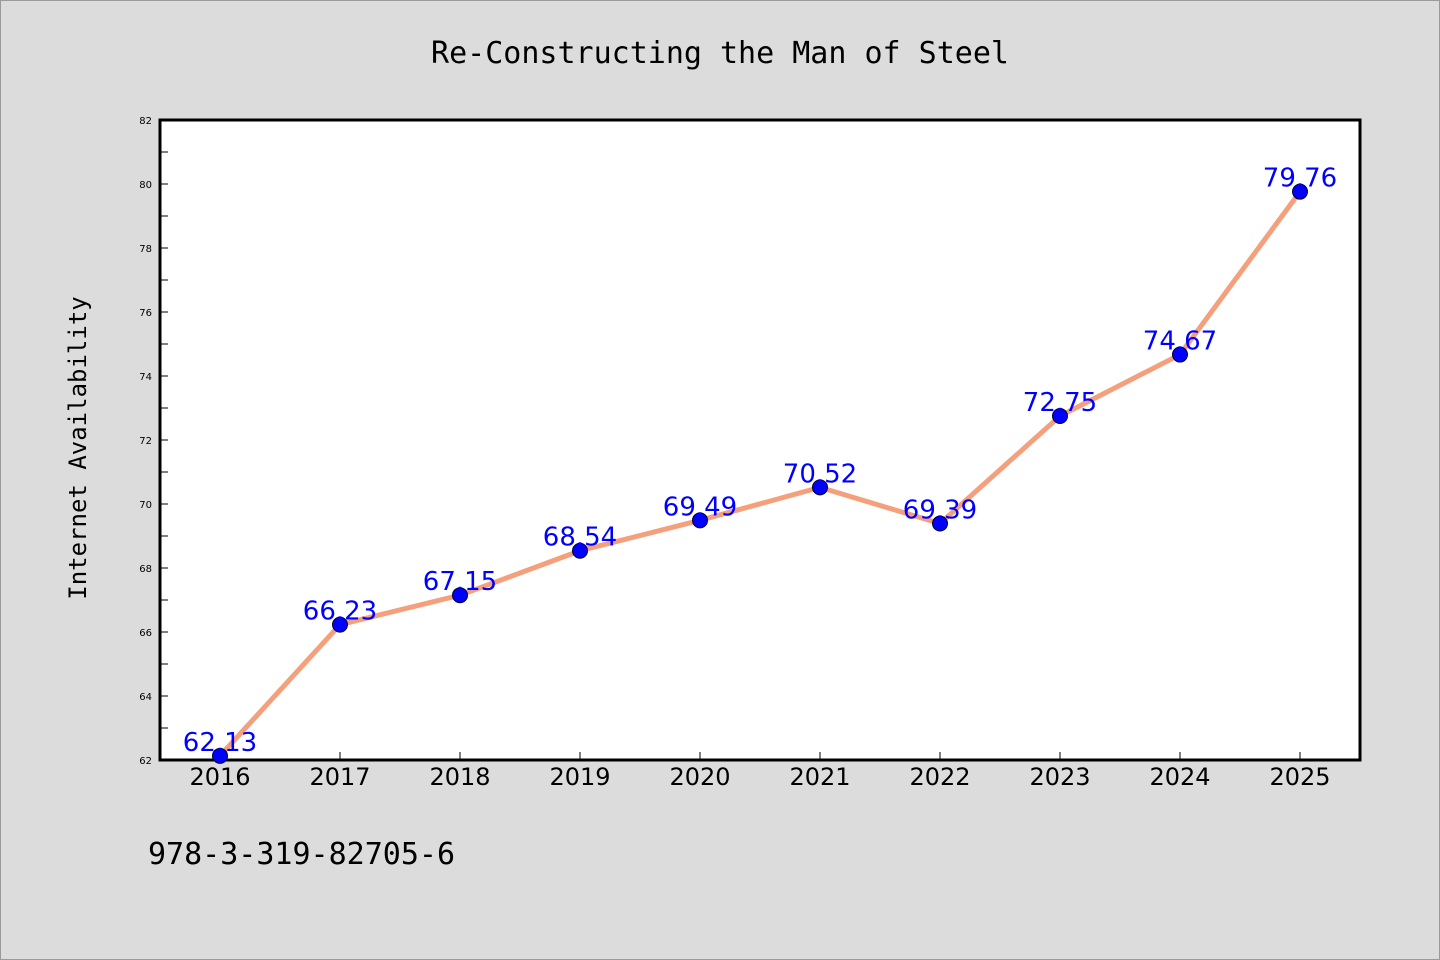 The image size is (1440, 960). I want to click on data-label: 68.54, so click(580, 538).